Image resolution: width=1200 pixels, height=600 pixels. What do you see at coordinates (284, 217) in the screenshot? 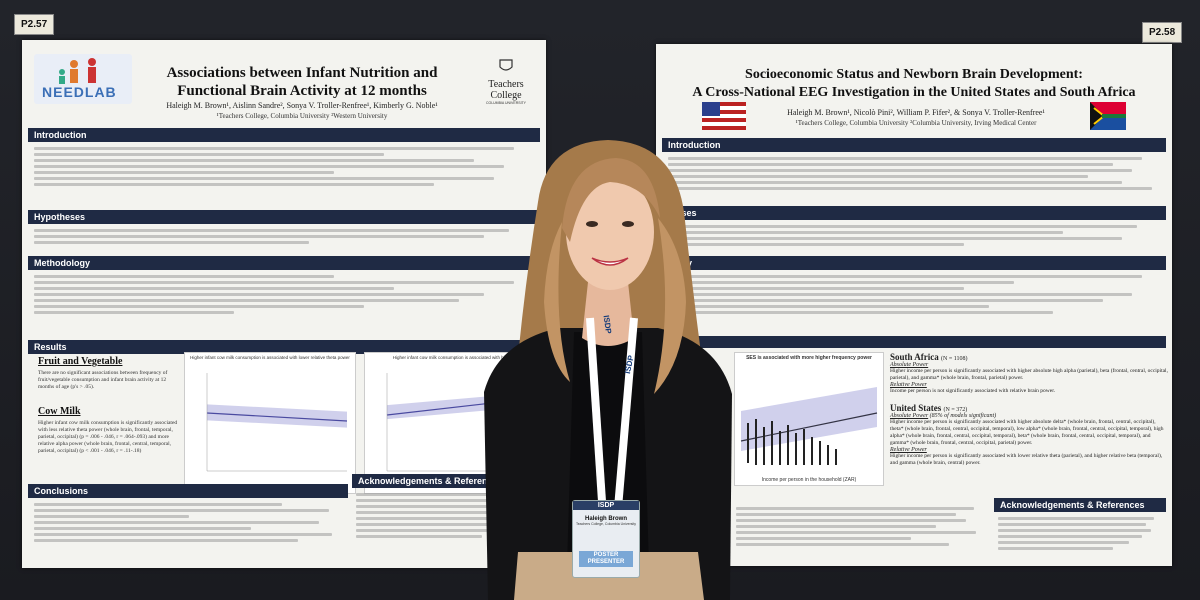
I see `section-hypotheses: Hypotheses` at bounding box center [284, 217].